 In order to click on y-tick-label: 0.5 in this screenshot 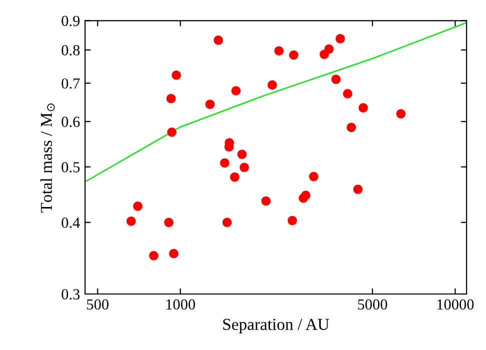, I will do `click(71, 167)`.